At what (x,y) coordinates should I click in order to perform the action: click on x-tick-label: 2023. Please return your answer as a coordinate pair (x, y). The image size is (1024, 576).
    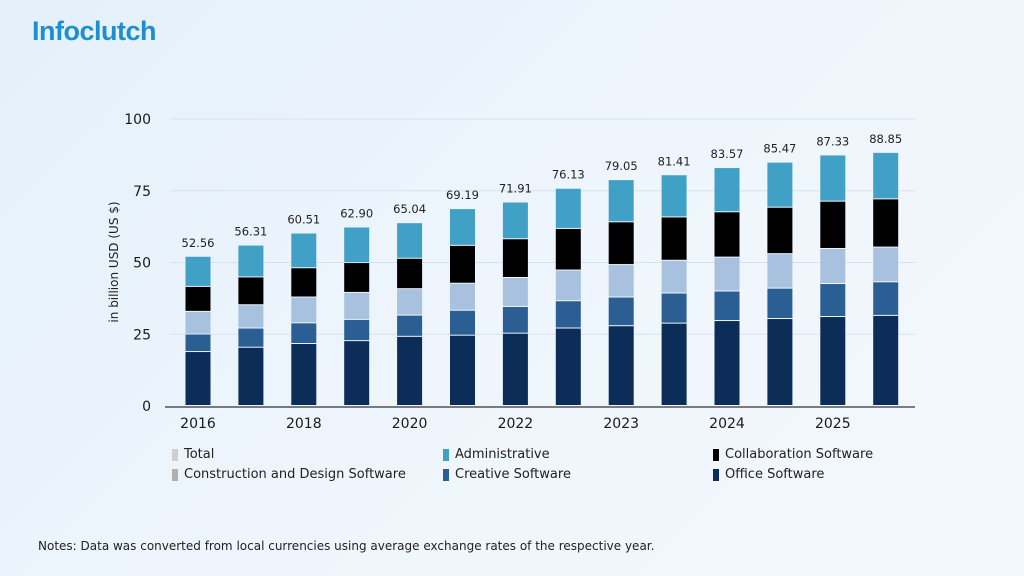
    Looking at the image, I should click on (621, 424).